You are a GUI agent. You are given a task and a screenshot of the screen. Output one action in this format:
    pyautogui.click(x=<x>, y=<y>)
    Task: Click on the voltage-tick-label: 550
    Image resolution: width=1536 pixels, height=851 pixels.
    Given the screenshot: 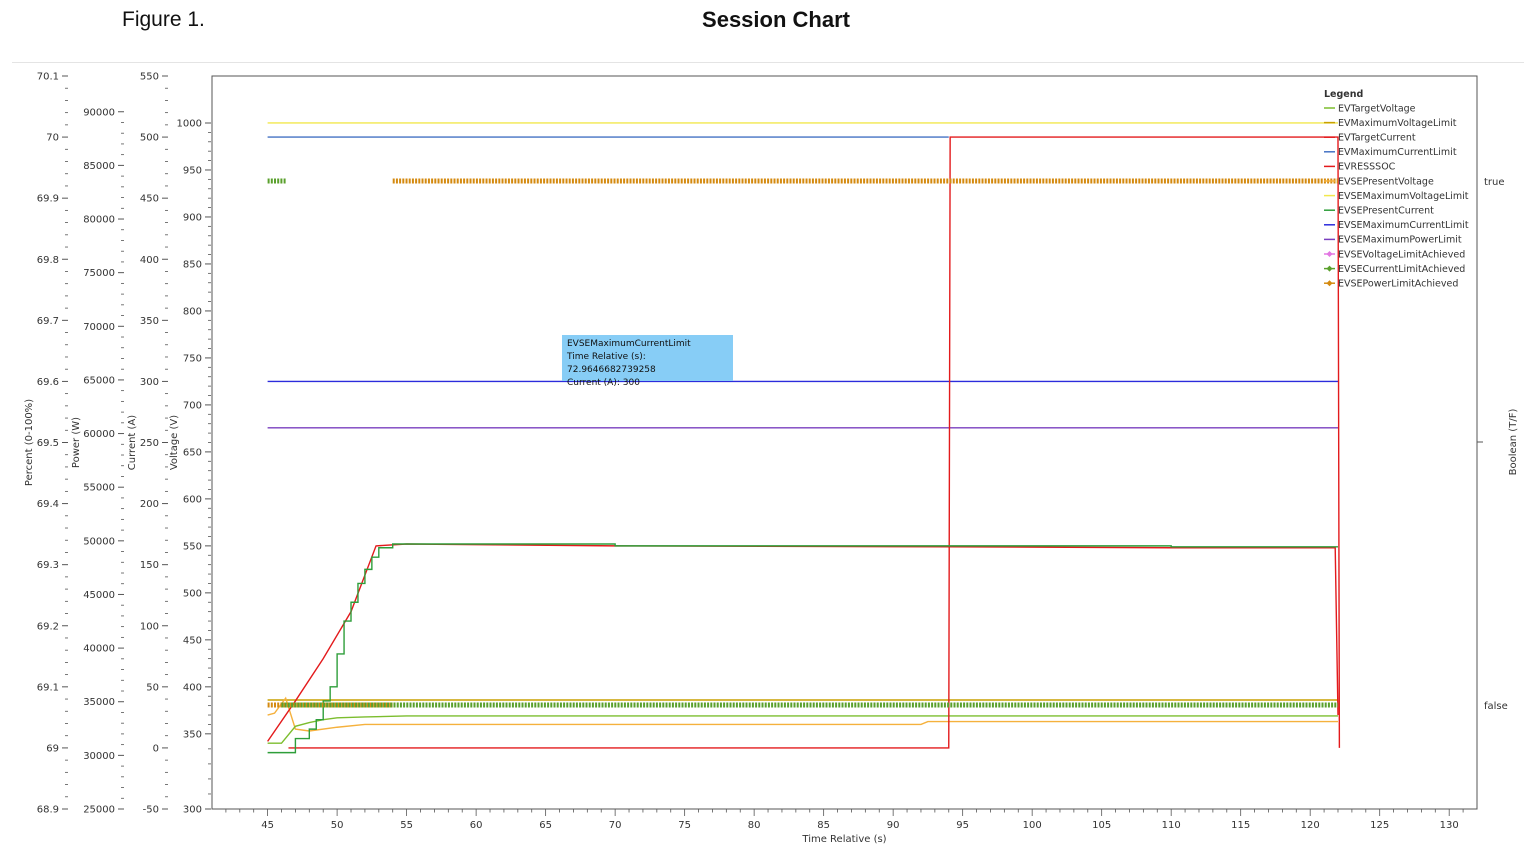 What is the action you would take?
    pyautogui.click(x=192, y=546)
    